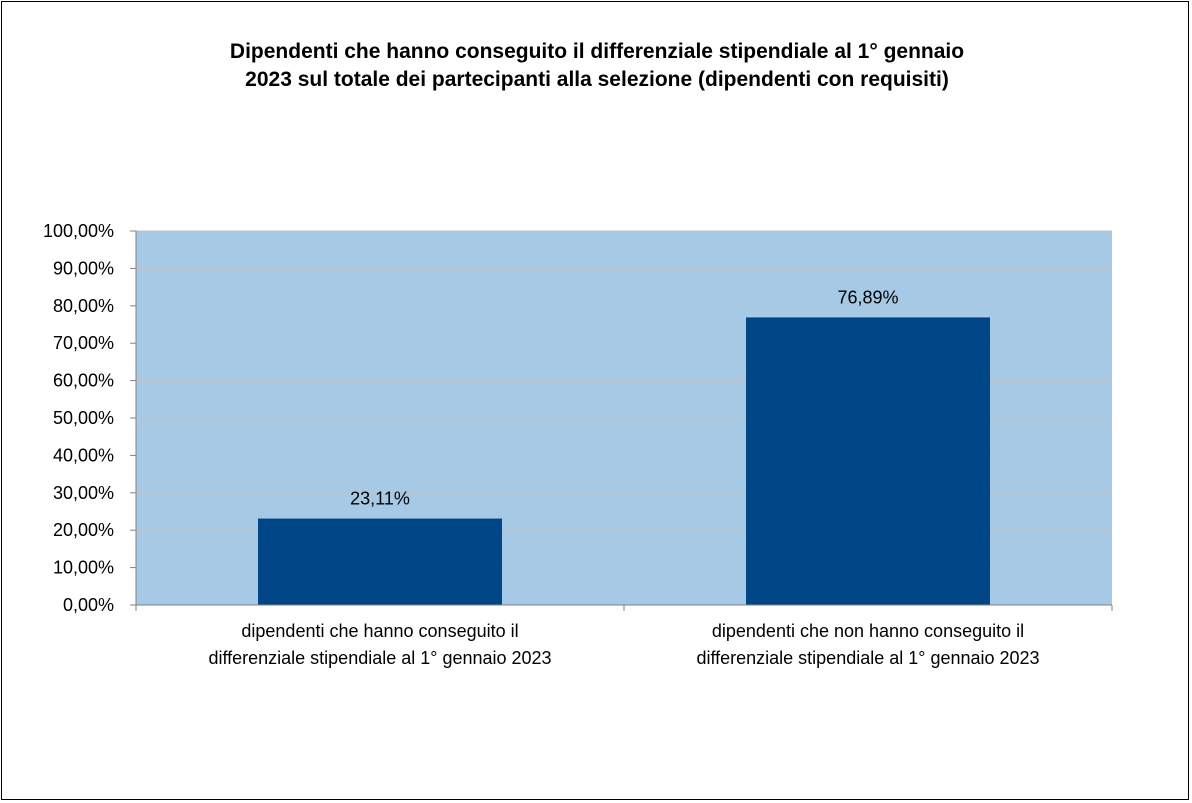 The height and width of the screenshot is (803, 1192). Describe the element at coordinates (78, 231) in the screenshot. I see `y-tick-label: 100,00%` at that location.